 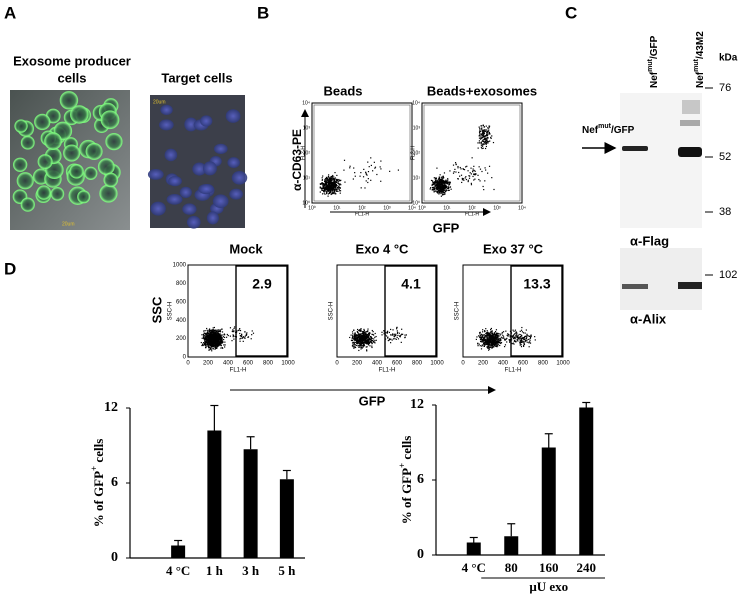 What do you see at coordinates (228, 364) in the screenshot?
I see `tick-label: 400` at bounding box center [228, 364].